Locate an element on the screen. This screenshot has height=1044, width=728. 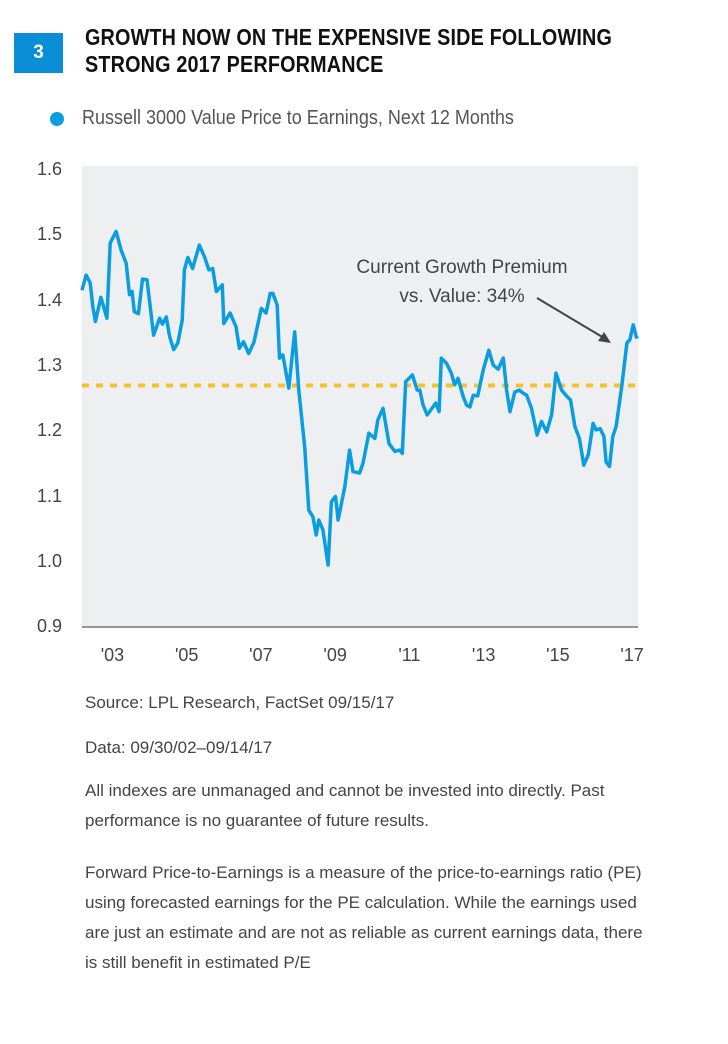
x-tick-label: '09 is located at coordinates (335, 655).